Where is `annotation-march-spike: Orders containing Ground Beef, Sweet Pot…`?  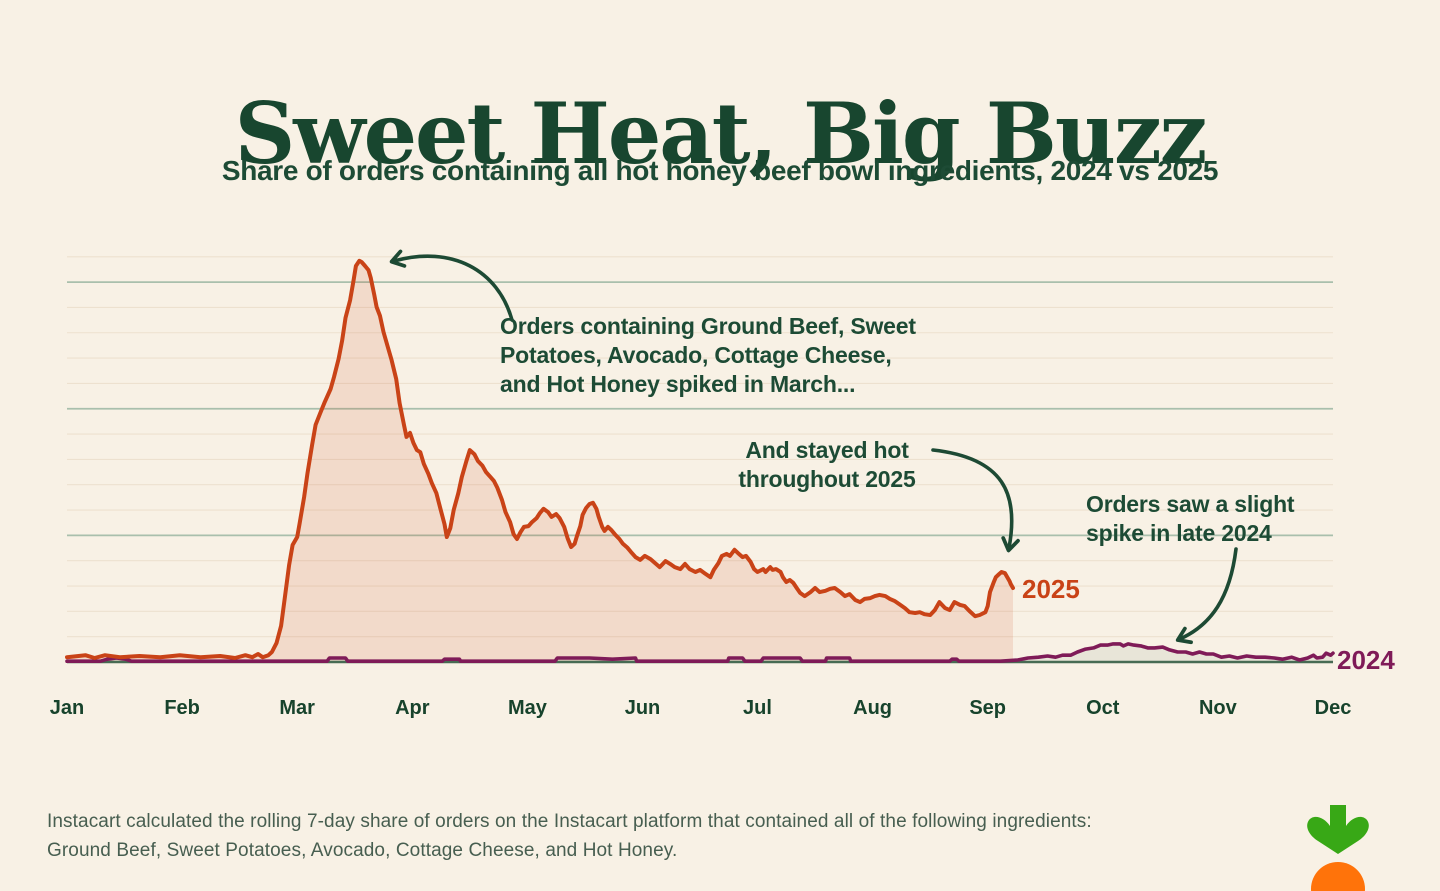
annotation-march-spike: Orders containing Ground Beef, Sweet Pot… is located at coordinates (708, 355).